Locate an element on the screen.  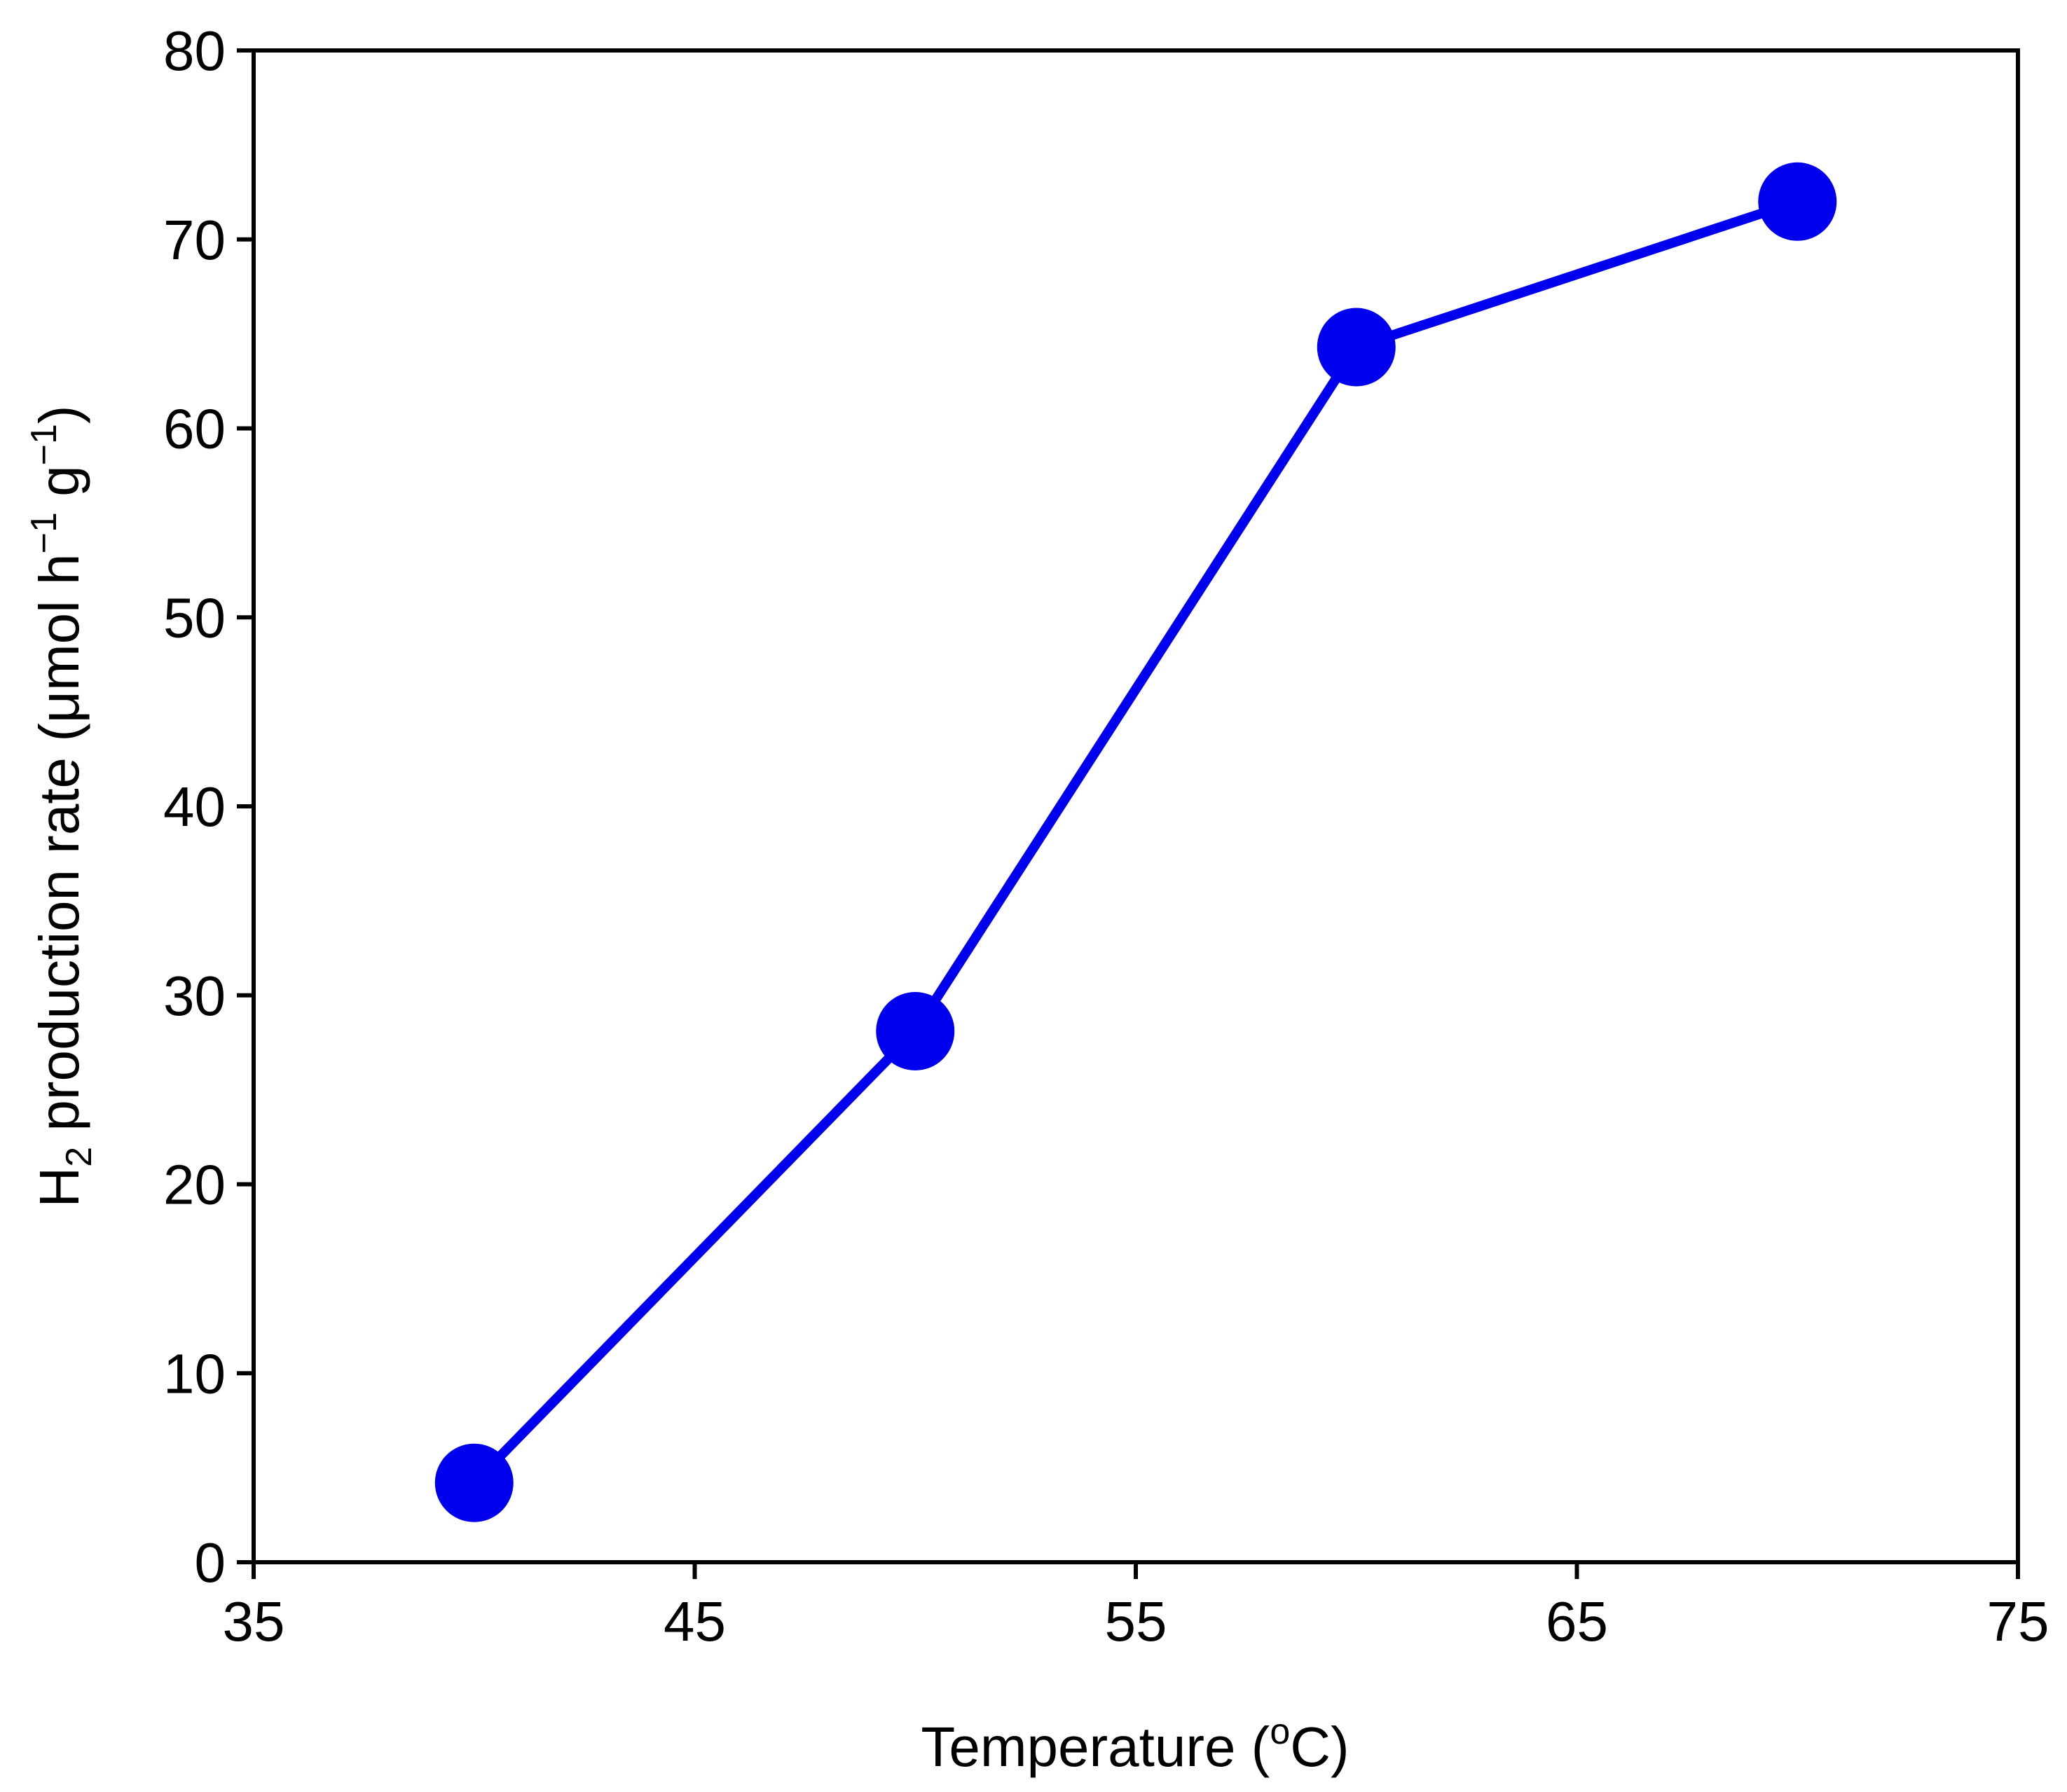
y-tick-label-70: 70 is located at coordinates (194, 240).